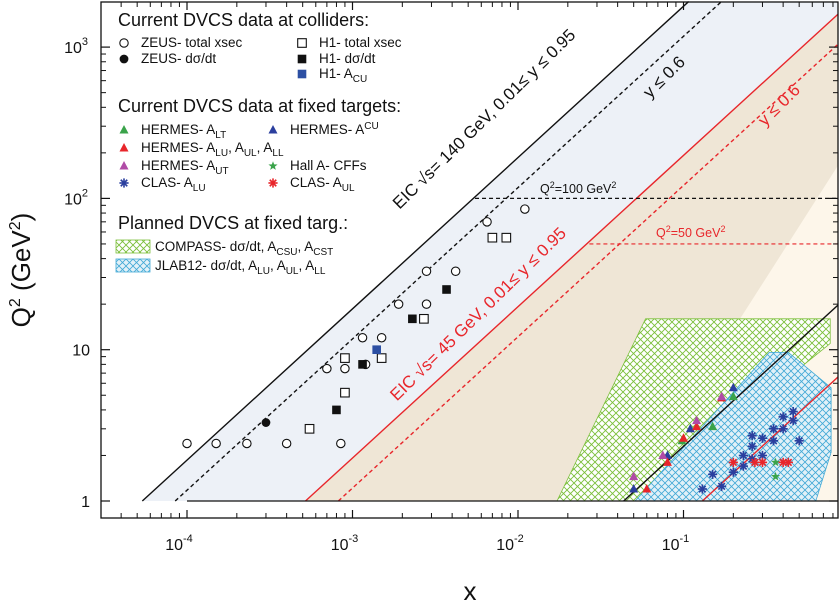 This screenshot has width=840, height=610. What do you see at coordinates (243, 20) in the screenshot?
I see `legend-heading-colliders: Current DVCS data at colliders:` at bounding box center [243, 20].